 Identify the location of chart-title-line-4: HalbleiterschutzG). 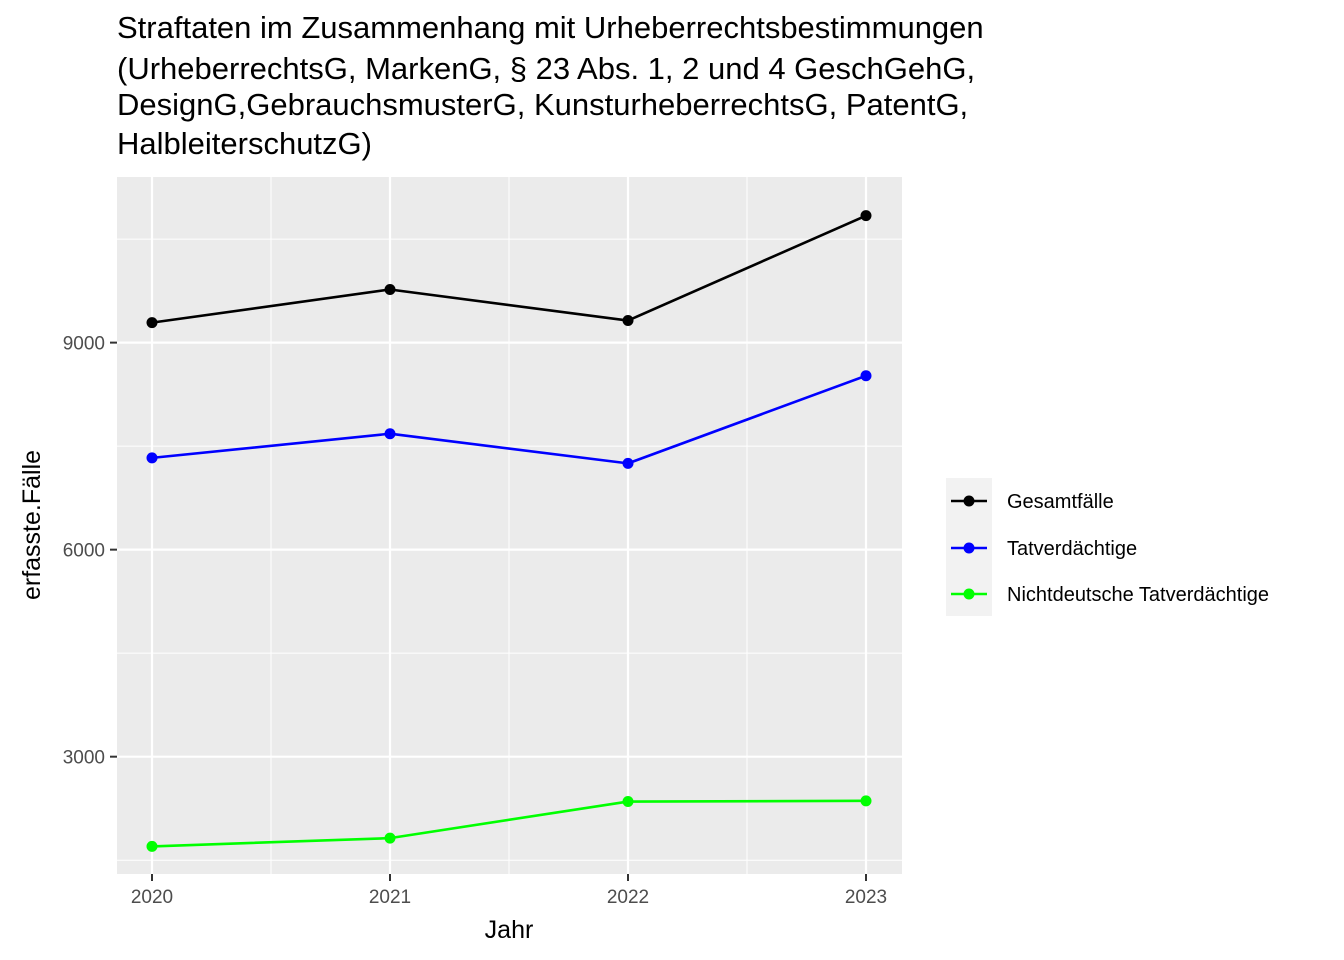
(244, 143).